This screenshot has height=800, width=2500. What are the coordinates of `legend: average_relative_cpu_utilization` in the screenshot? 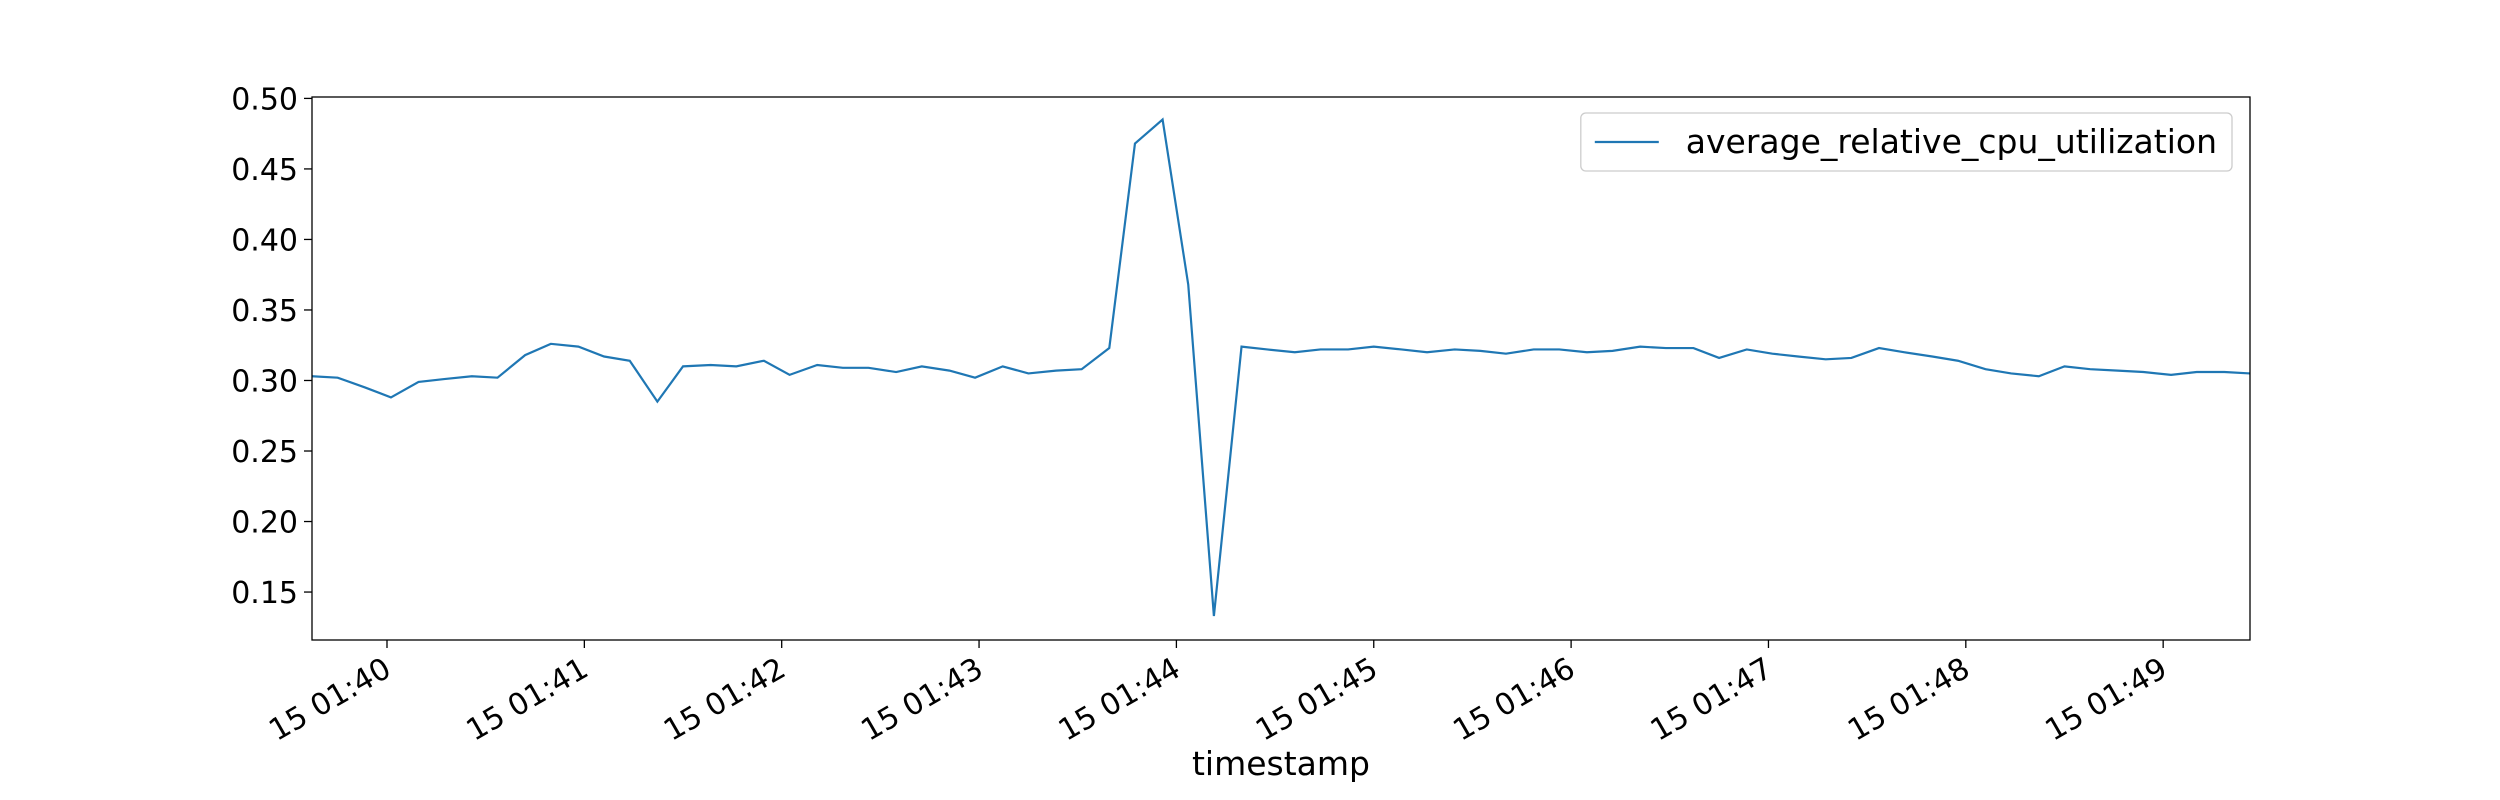 It's located at (1906, 142).